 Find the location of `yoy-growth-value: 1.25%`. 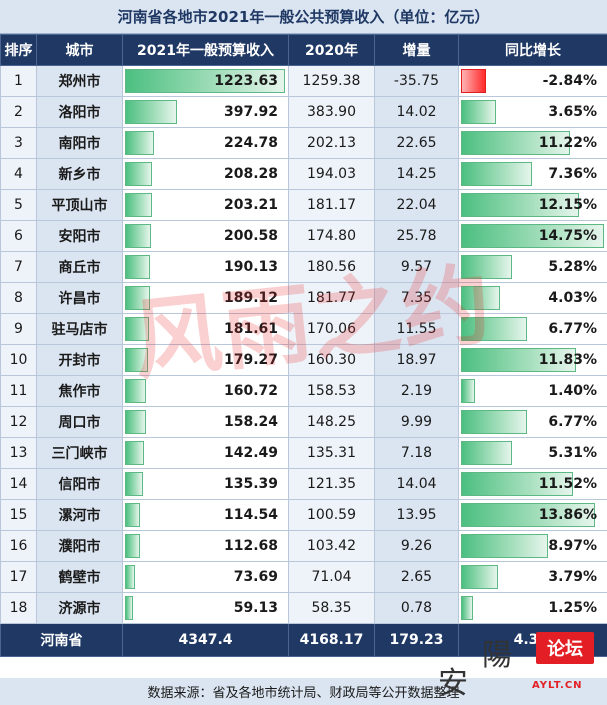

yoy-growth-value: 1.25% is located at coordinates (572, 608).